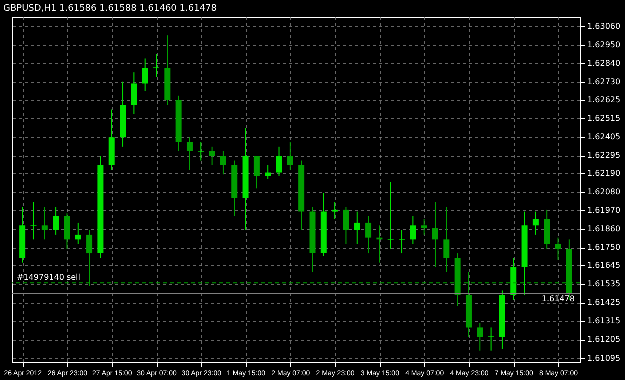  Describe the element at coordinates (111, 9) in the screenshot. I see `chart-title: GBPUSD,H1 1.61586 1.61588 1.61460 1.61478` at that location.